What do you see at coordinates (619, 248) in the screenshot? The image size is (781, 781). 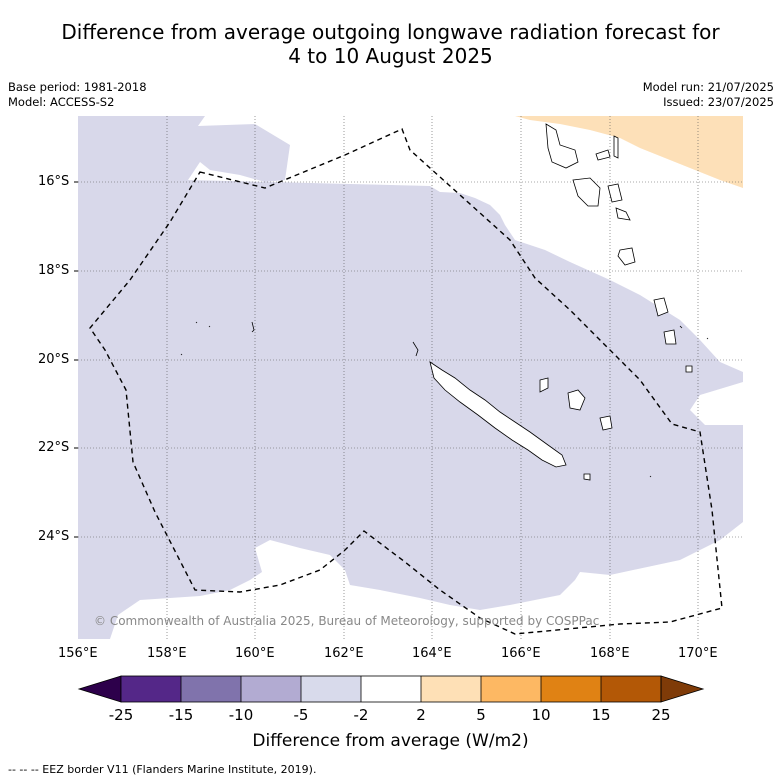 I see `vanuatu-islands` at bounding box center [619, 248].